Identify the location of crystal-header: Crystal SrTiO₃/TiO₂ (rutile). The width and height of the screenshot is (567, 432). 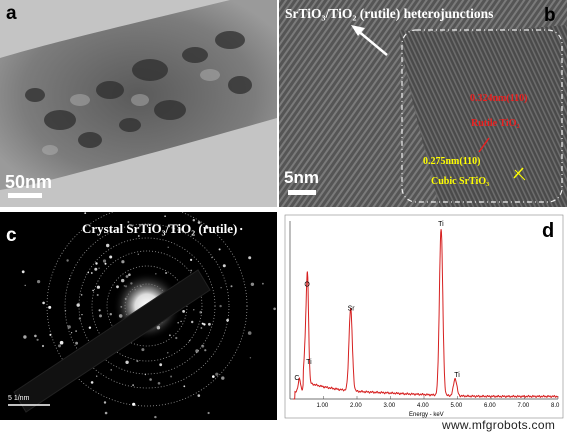
(160, 228).